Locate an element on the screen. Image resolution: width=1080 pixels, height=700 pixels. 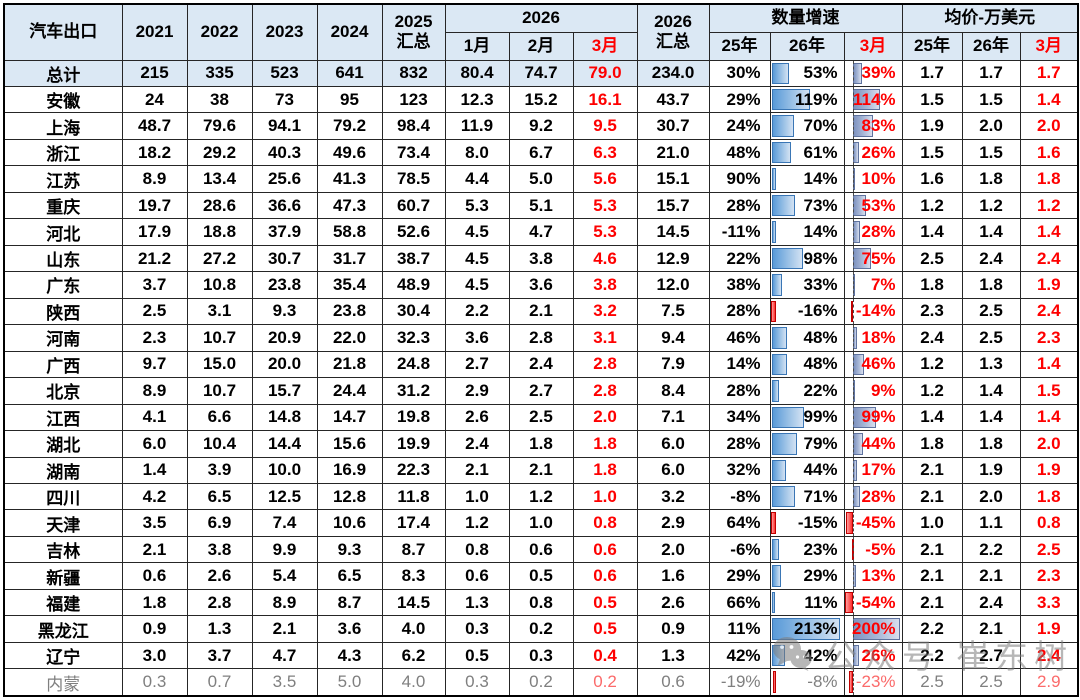
cell-growth-26: 79% is located at coordinates (807, 444).